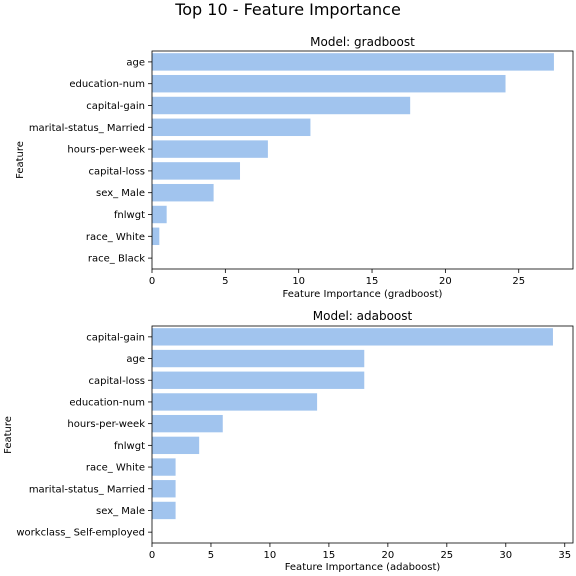 Image resolution: width=576 pixels, height=576 pixels. Describe the element at coordinates (445, 281) in the screenshot. I see `x-tick-label-gradboost: 20` at that location.